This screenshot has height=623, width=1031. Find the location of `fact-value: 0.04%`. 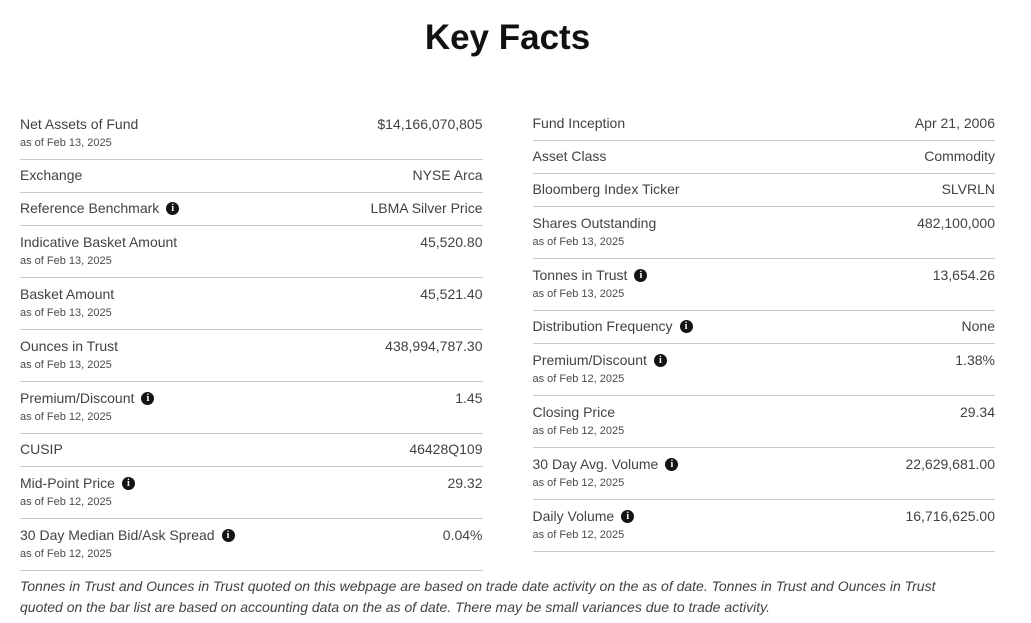

fact-value: 0.04% is located at coordinates (462, 535).